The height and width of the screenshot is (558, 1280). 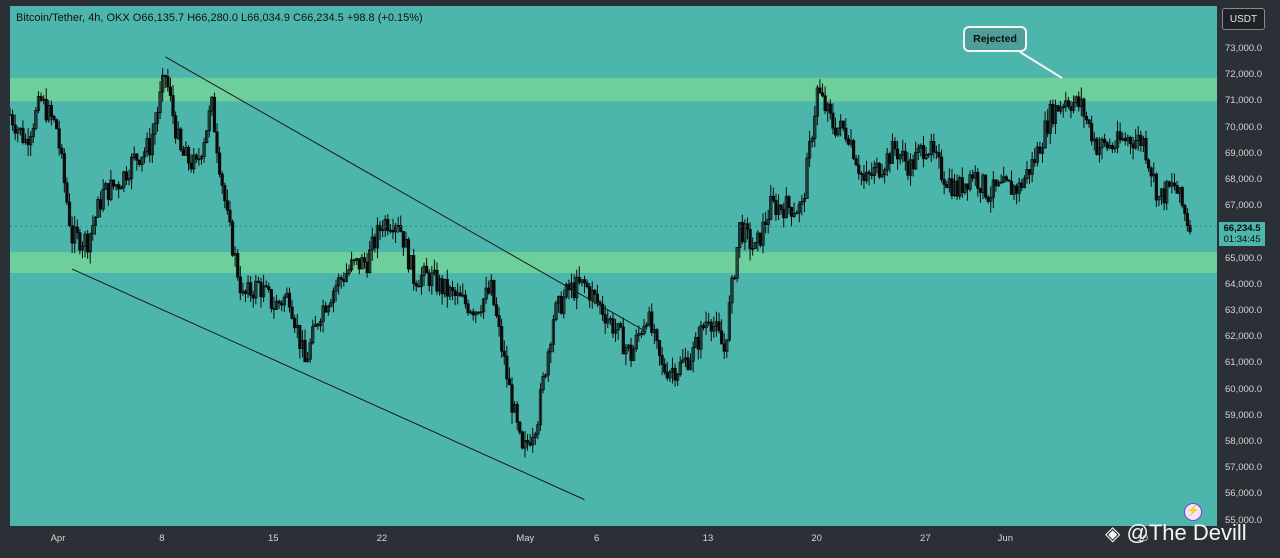 What do you see at coordinates (1113, 534) in the screenshot?
I see `diamond-logo-icon: ◈` at bounding box center [1113, 534].